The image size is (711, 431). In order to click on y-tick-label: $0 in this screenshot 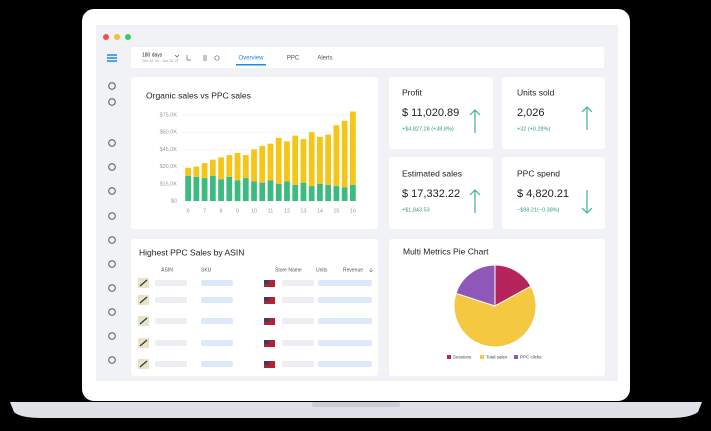, I will do `click(174, 201)`.